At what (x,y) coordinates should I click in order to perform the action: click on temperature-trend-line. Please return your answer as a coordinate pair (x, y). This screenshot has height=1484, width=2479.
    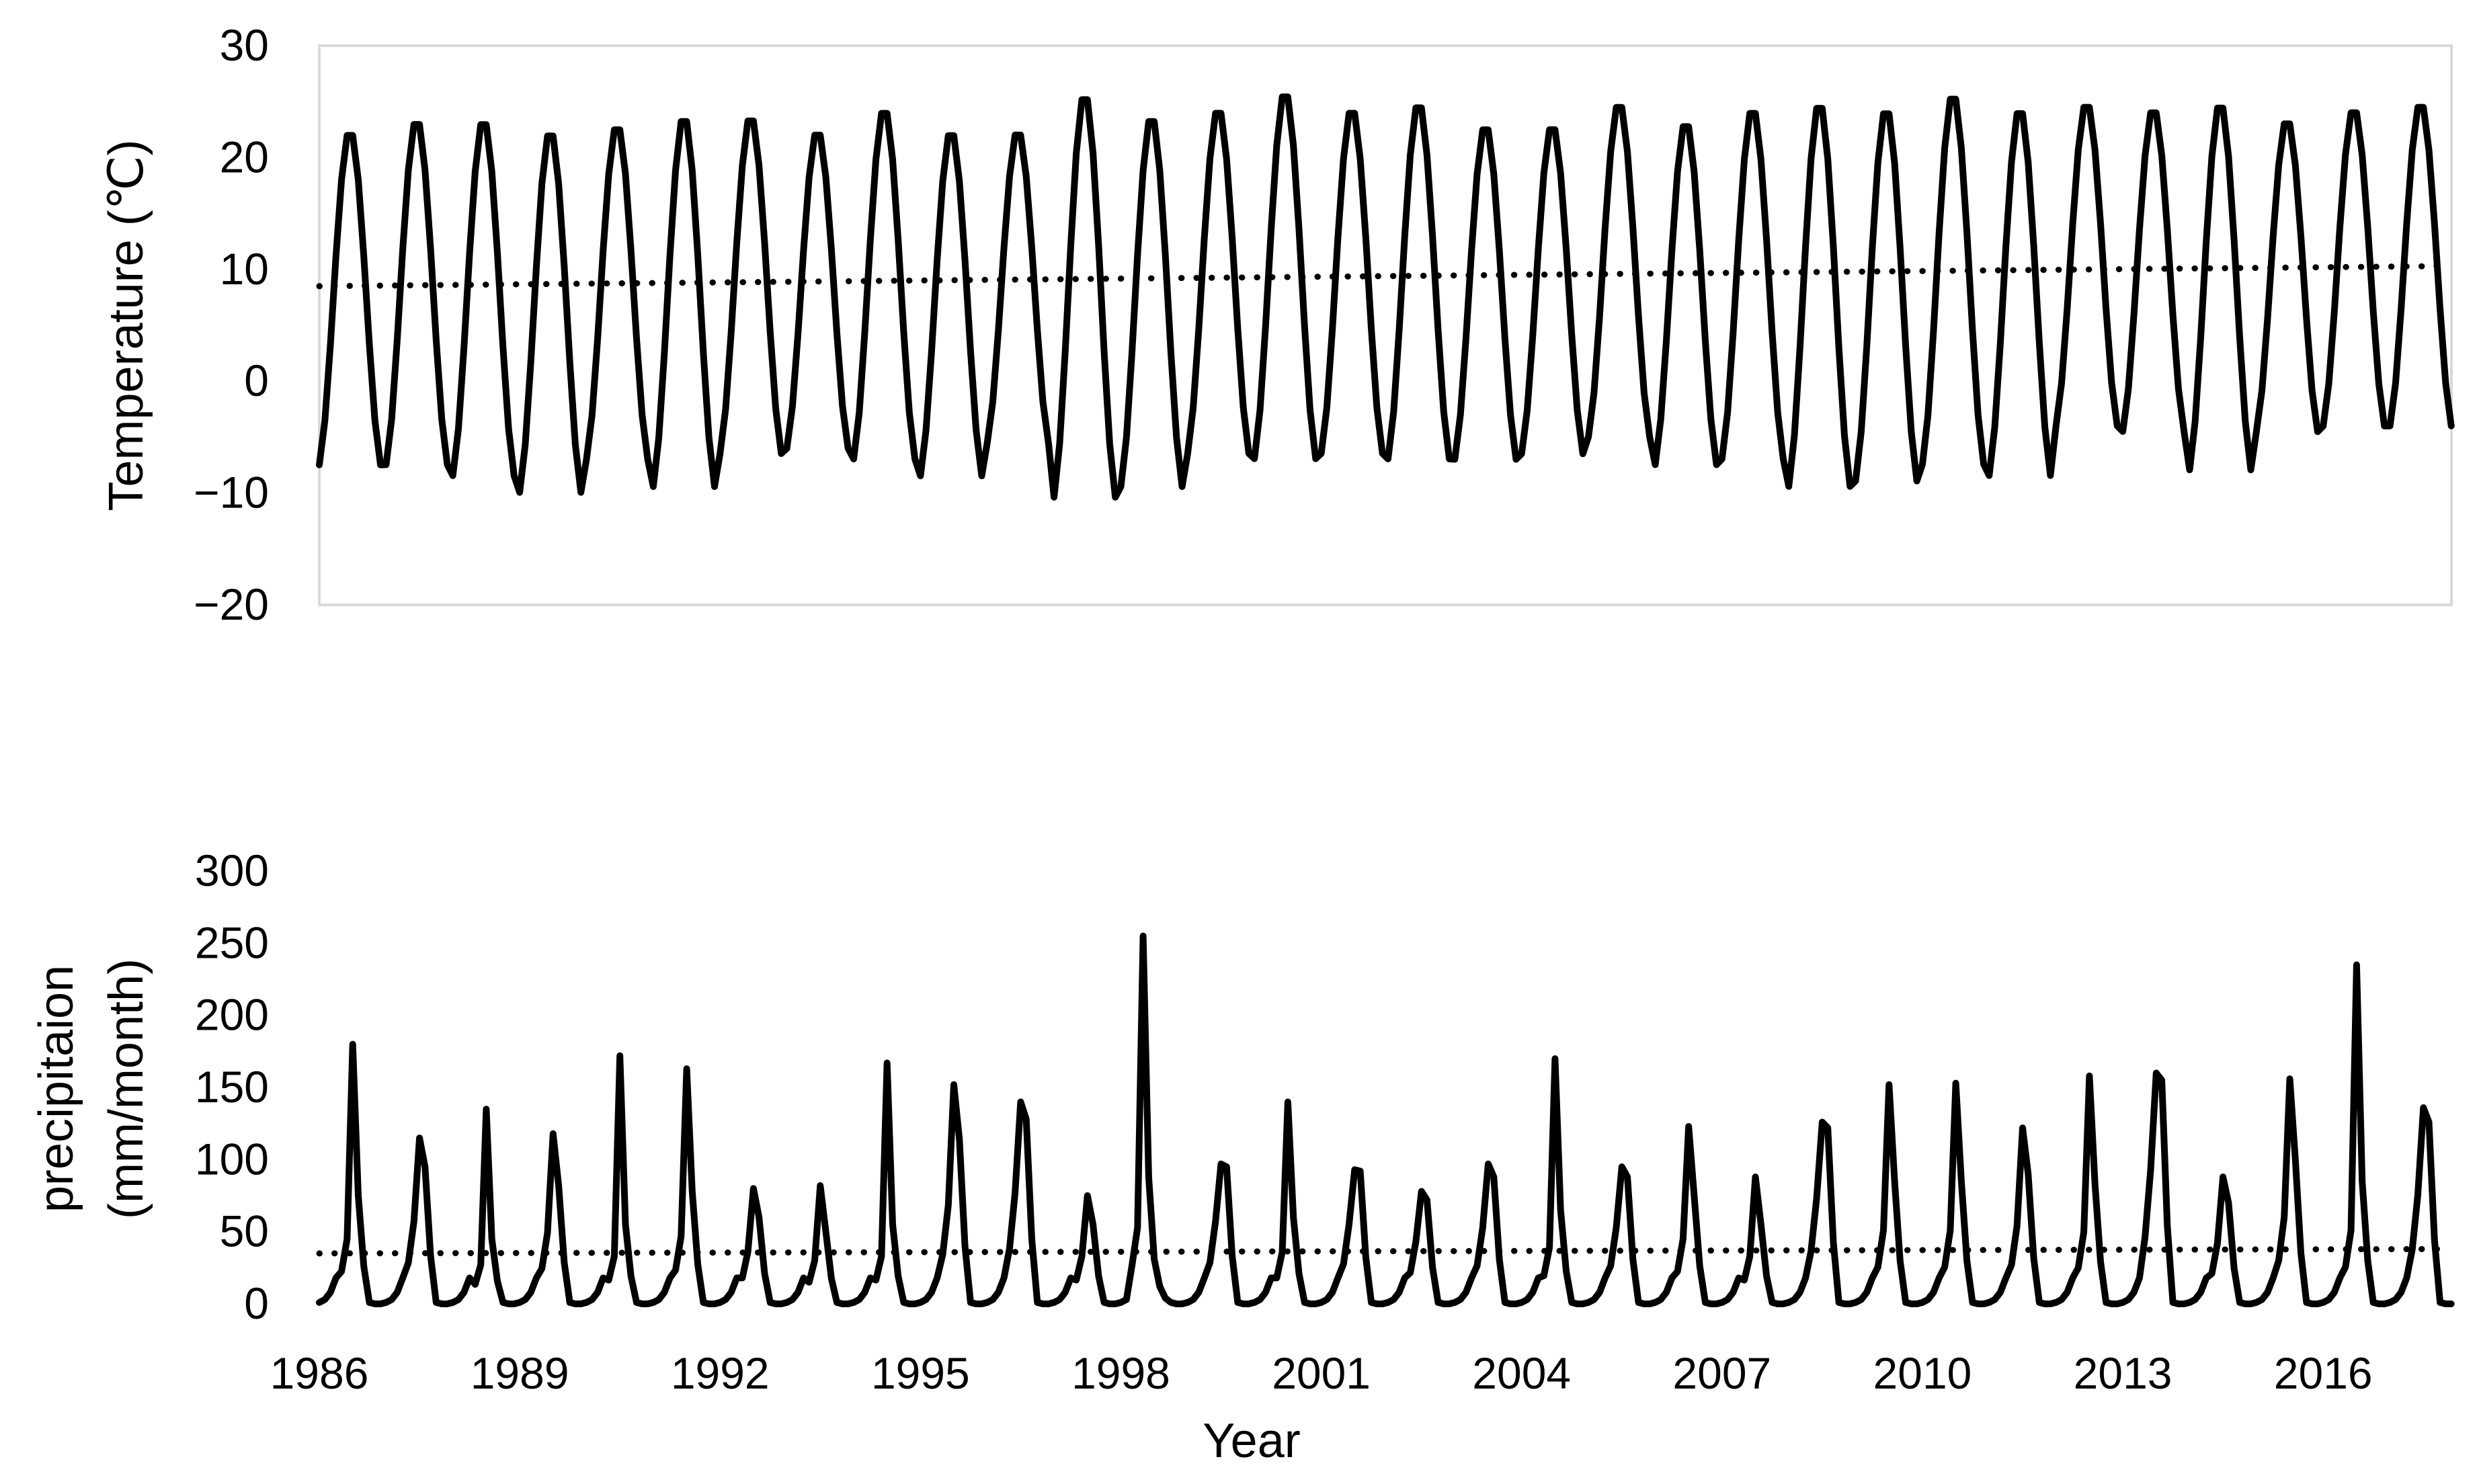
    Looking at the image, I should click on (1386, 276).